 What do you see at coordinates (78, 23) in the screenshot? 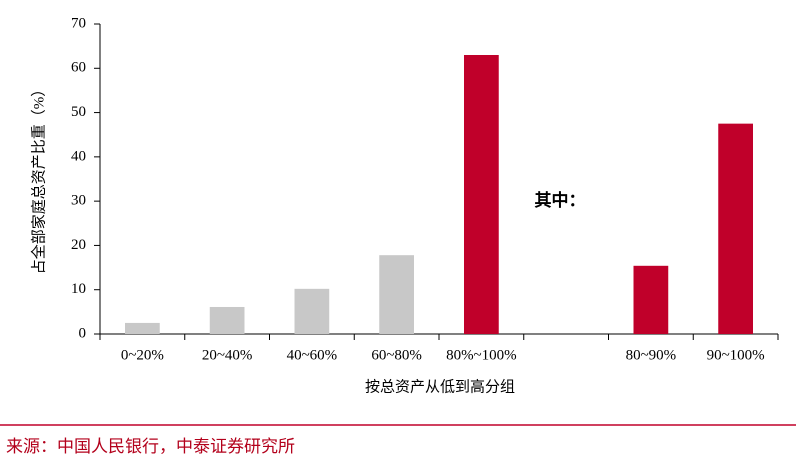
I see `y-tick-label: 70` at bounding box center [78, 23].